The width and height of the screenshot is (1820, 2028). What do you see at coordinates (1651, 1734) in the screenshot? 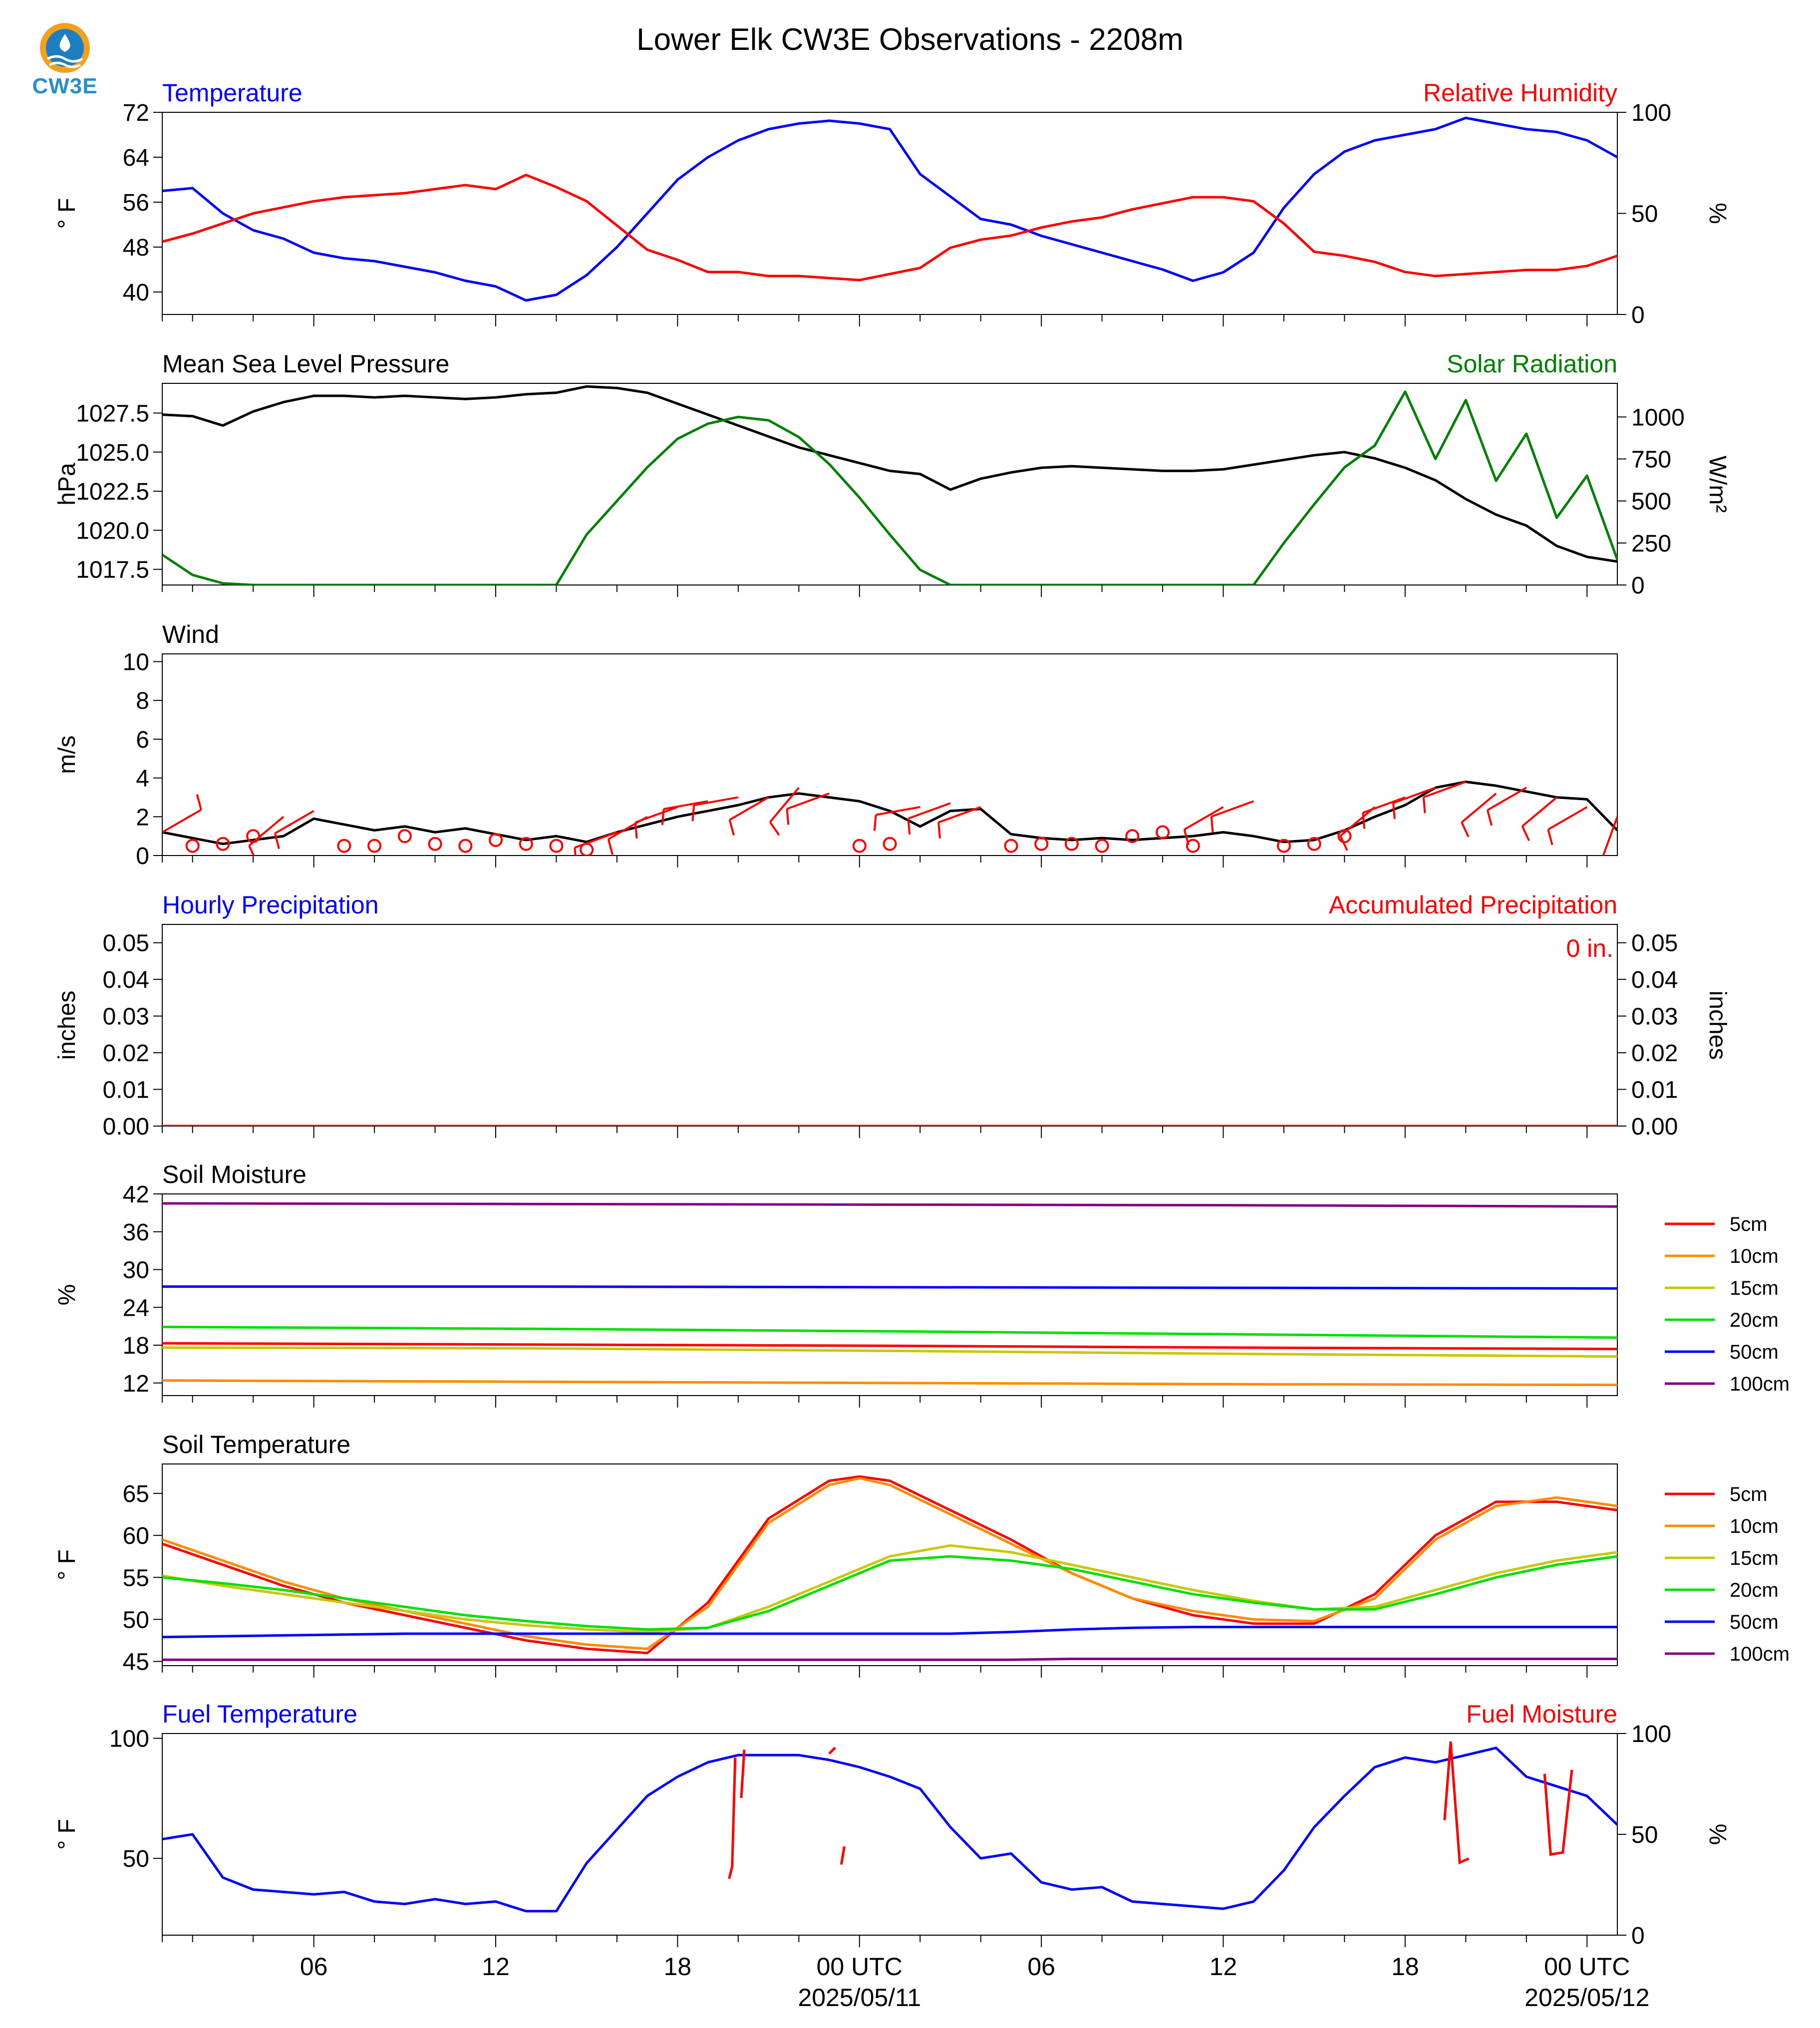
I see `y-tick-label-right: 100` at bounding box center [1651, 1734].